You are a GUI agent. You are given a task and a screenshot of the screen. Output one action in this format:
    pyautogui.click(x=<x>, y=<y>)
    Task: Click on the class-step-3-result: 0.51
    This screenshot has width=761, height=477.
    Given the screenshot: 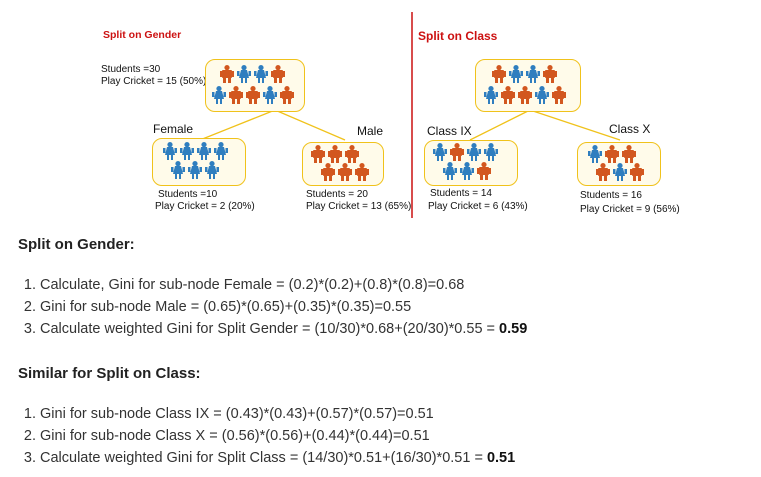 What is the action you would take?
    pyautogui.click(x=501, y=458)
    